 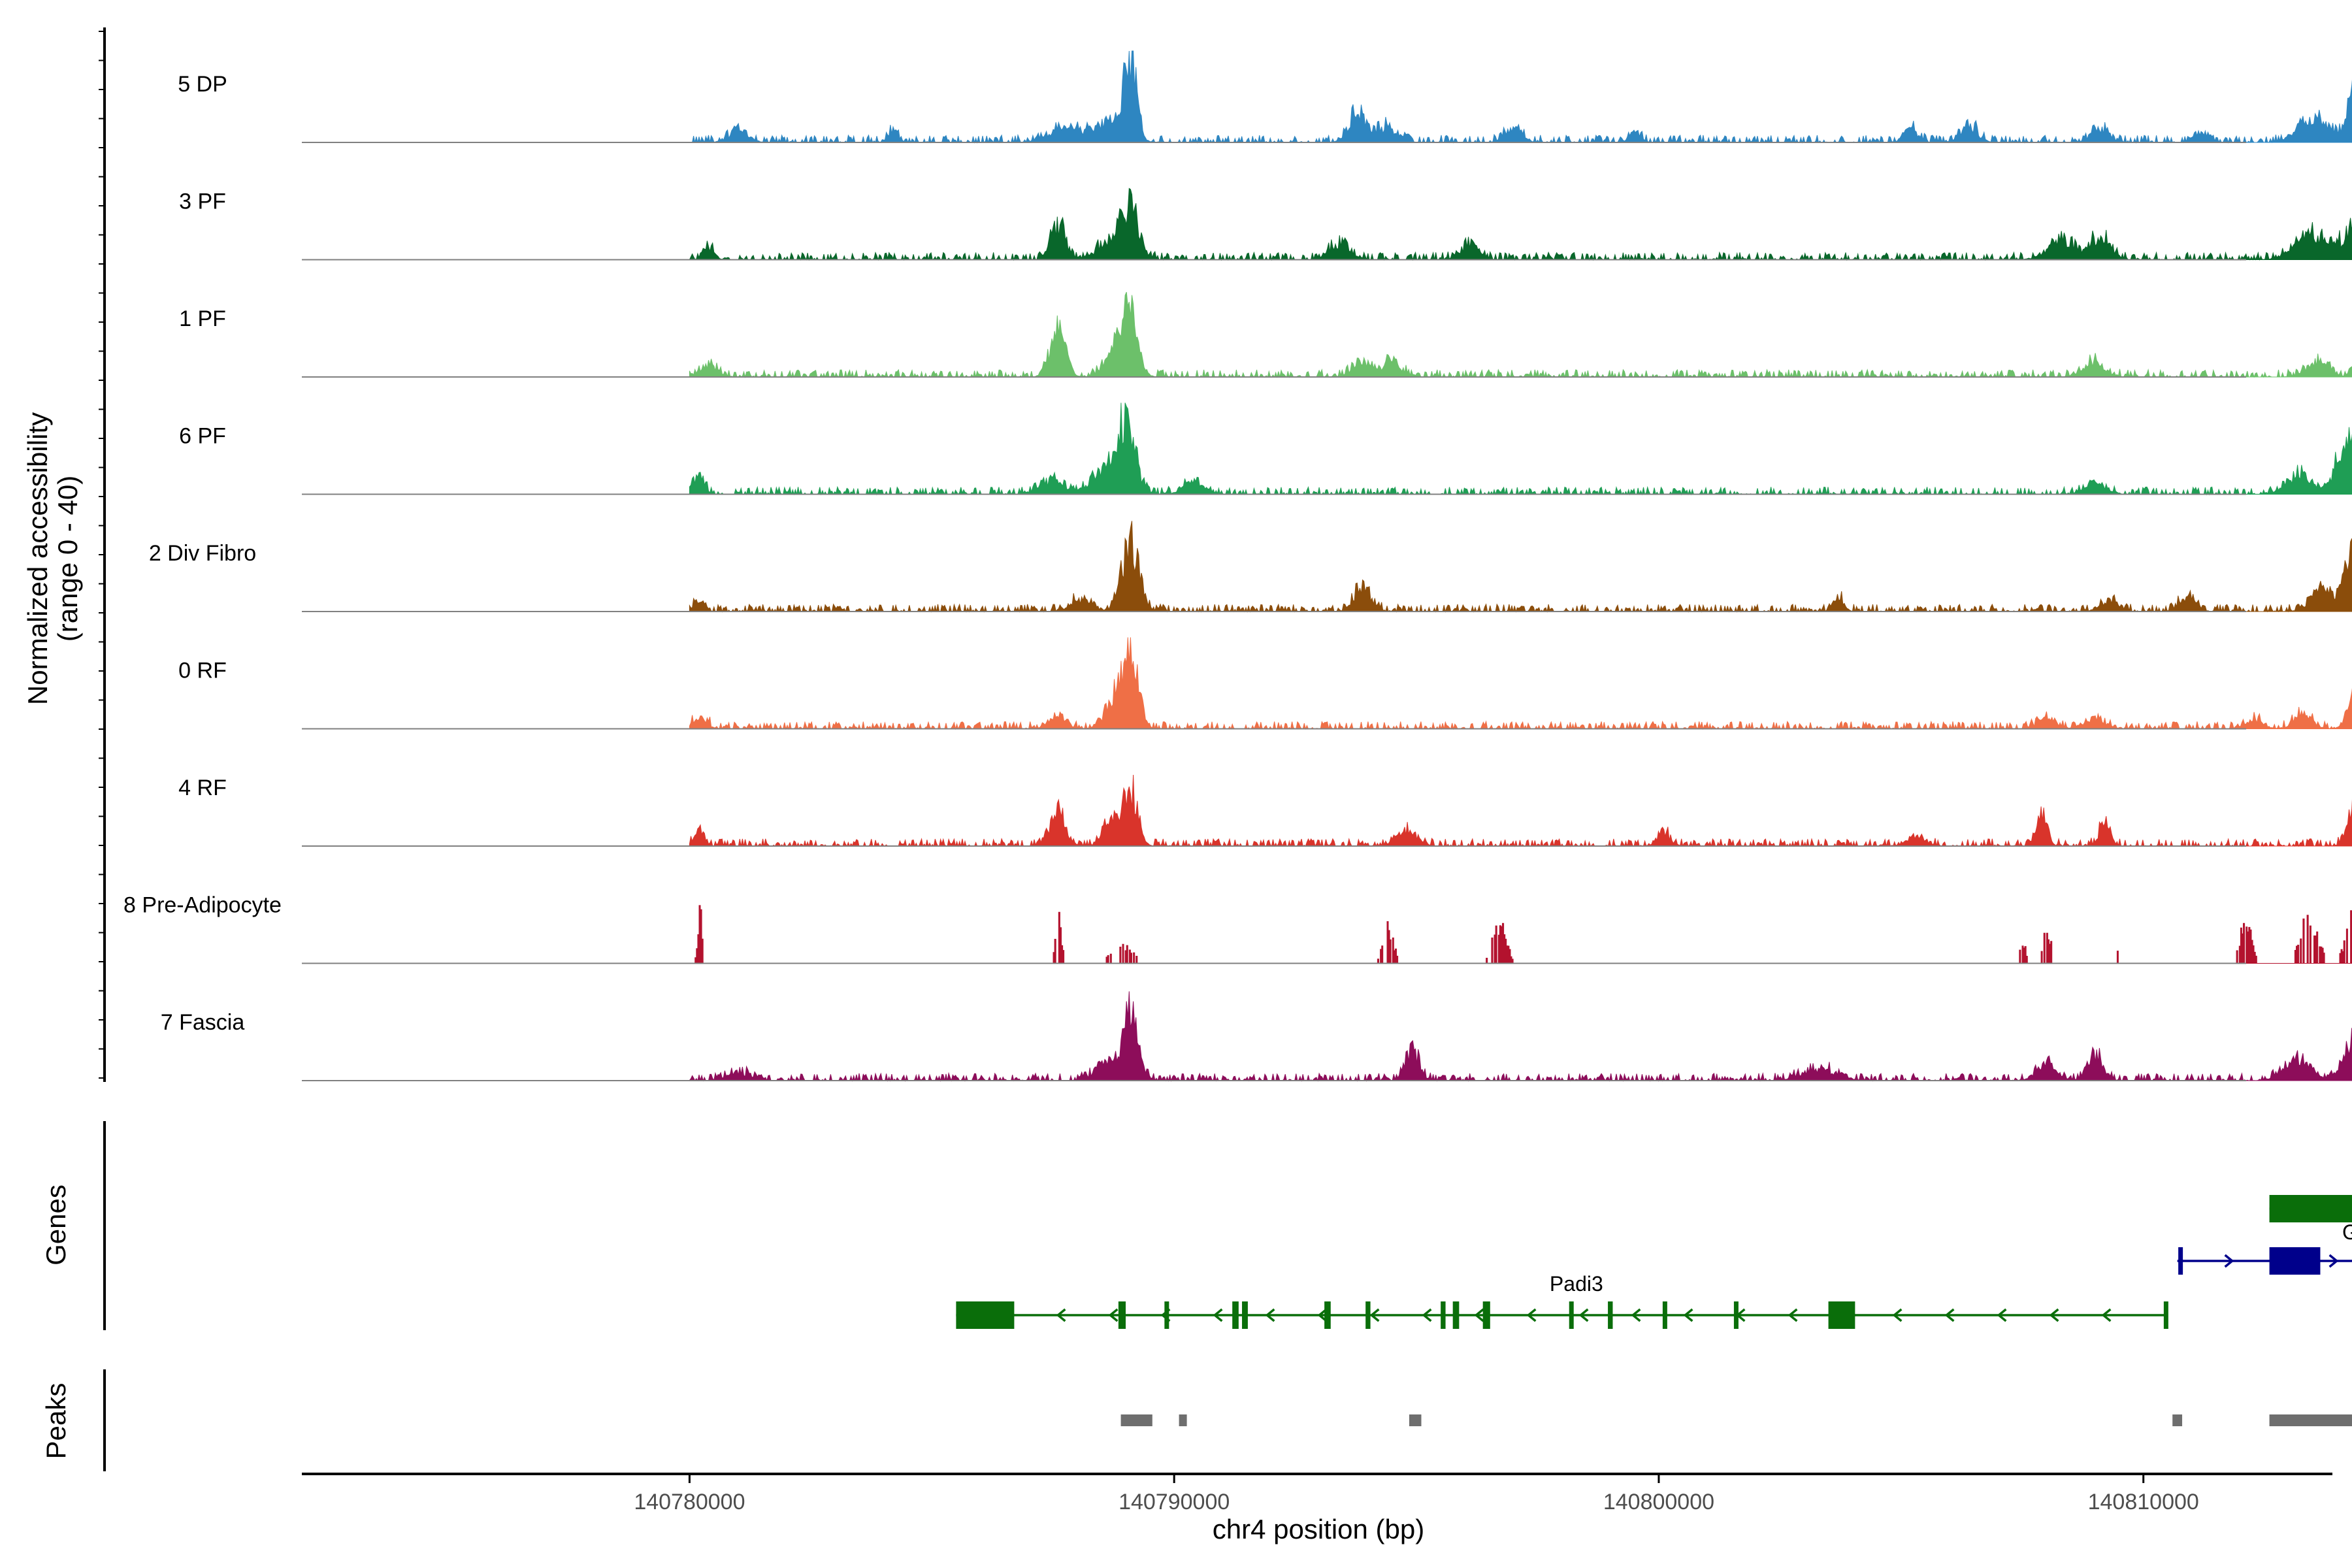 What do you see at coordinates (56, 1225) in the screenshot?
I see `genes-track-label: Genes` at bounding box center [56, 1225].